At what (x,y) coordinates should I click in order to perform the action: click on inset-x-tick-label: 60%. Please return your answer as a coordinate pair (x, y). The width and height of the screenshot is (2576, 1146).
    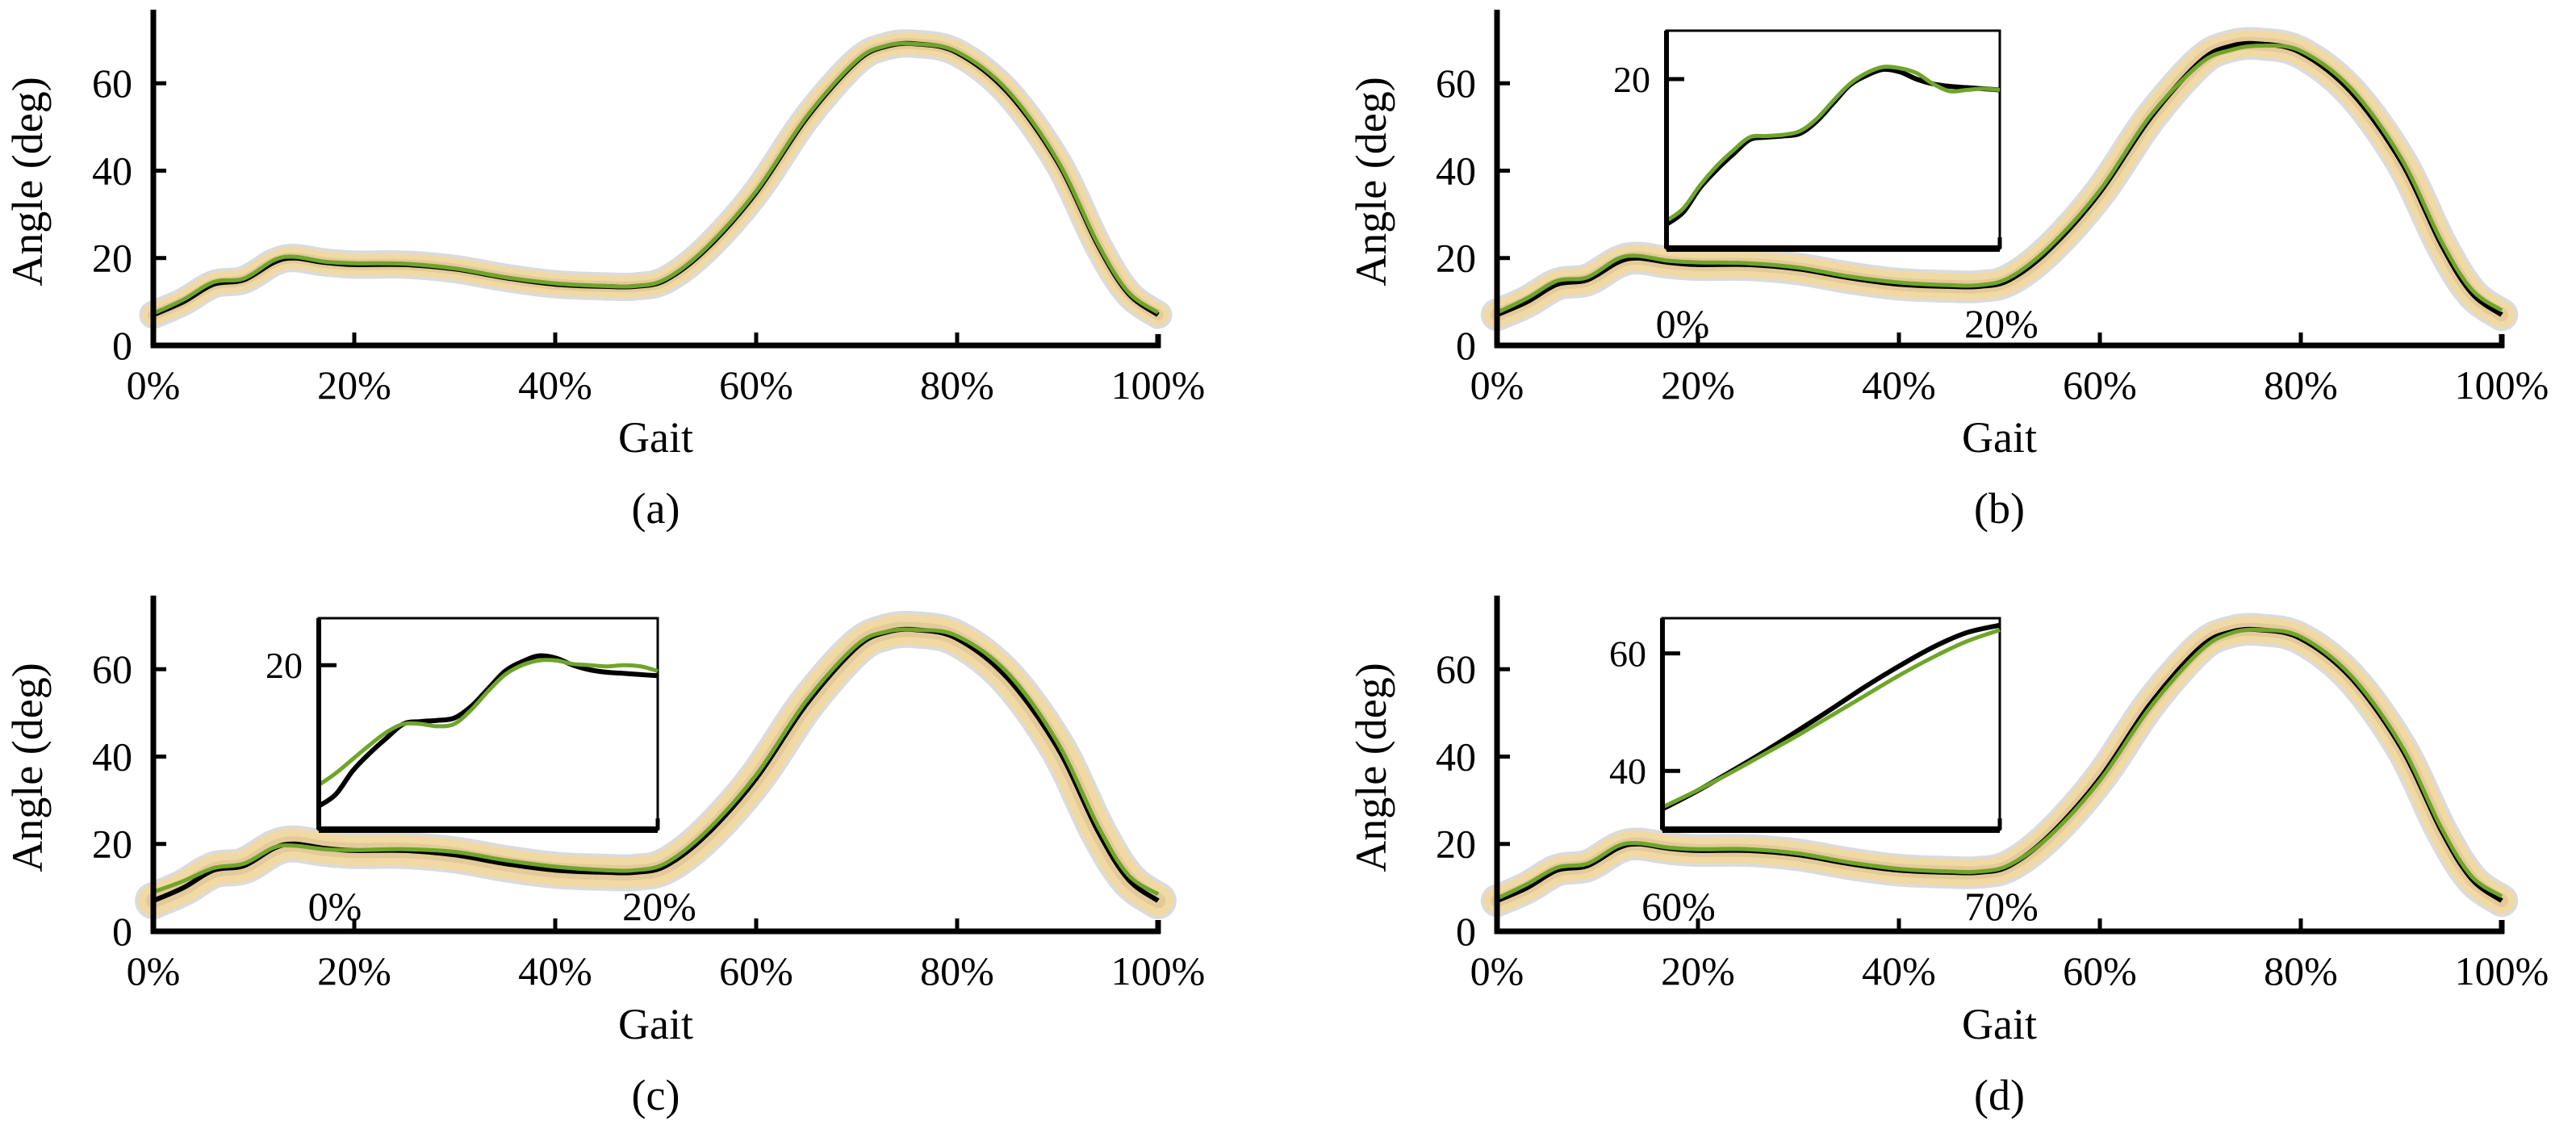
    Looking at the image, I should click on (1678, 906).